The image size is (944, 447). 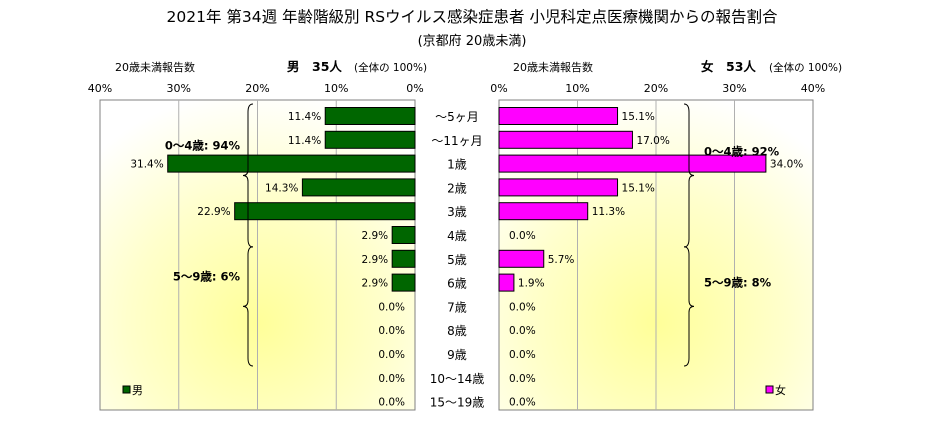 What do you see at coordinates (457, 355) in the screenshot?
I see `category-label: 9歳` at bounding box center [457, 355].